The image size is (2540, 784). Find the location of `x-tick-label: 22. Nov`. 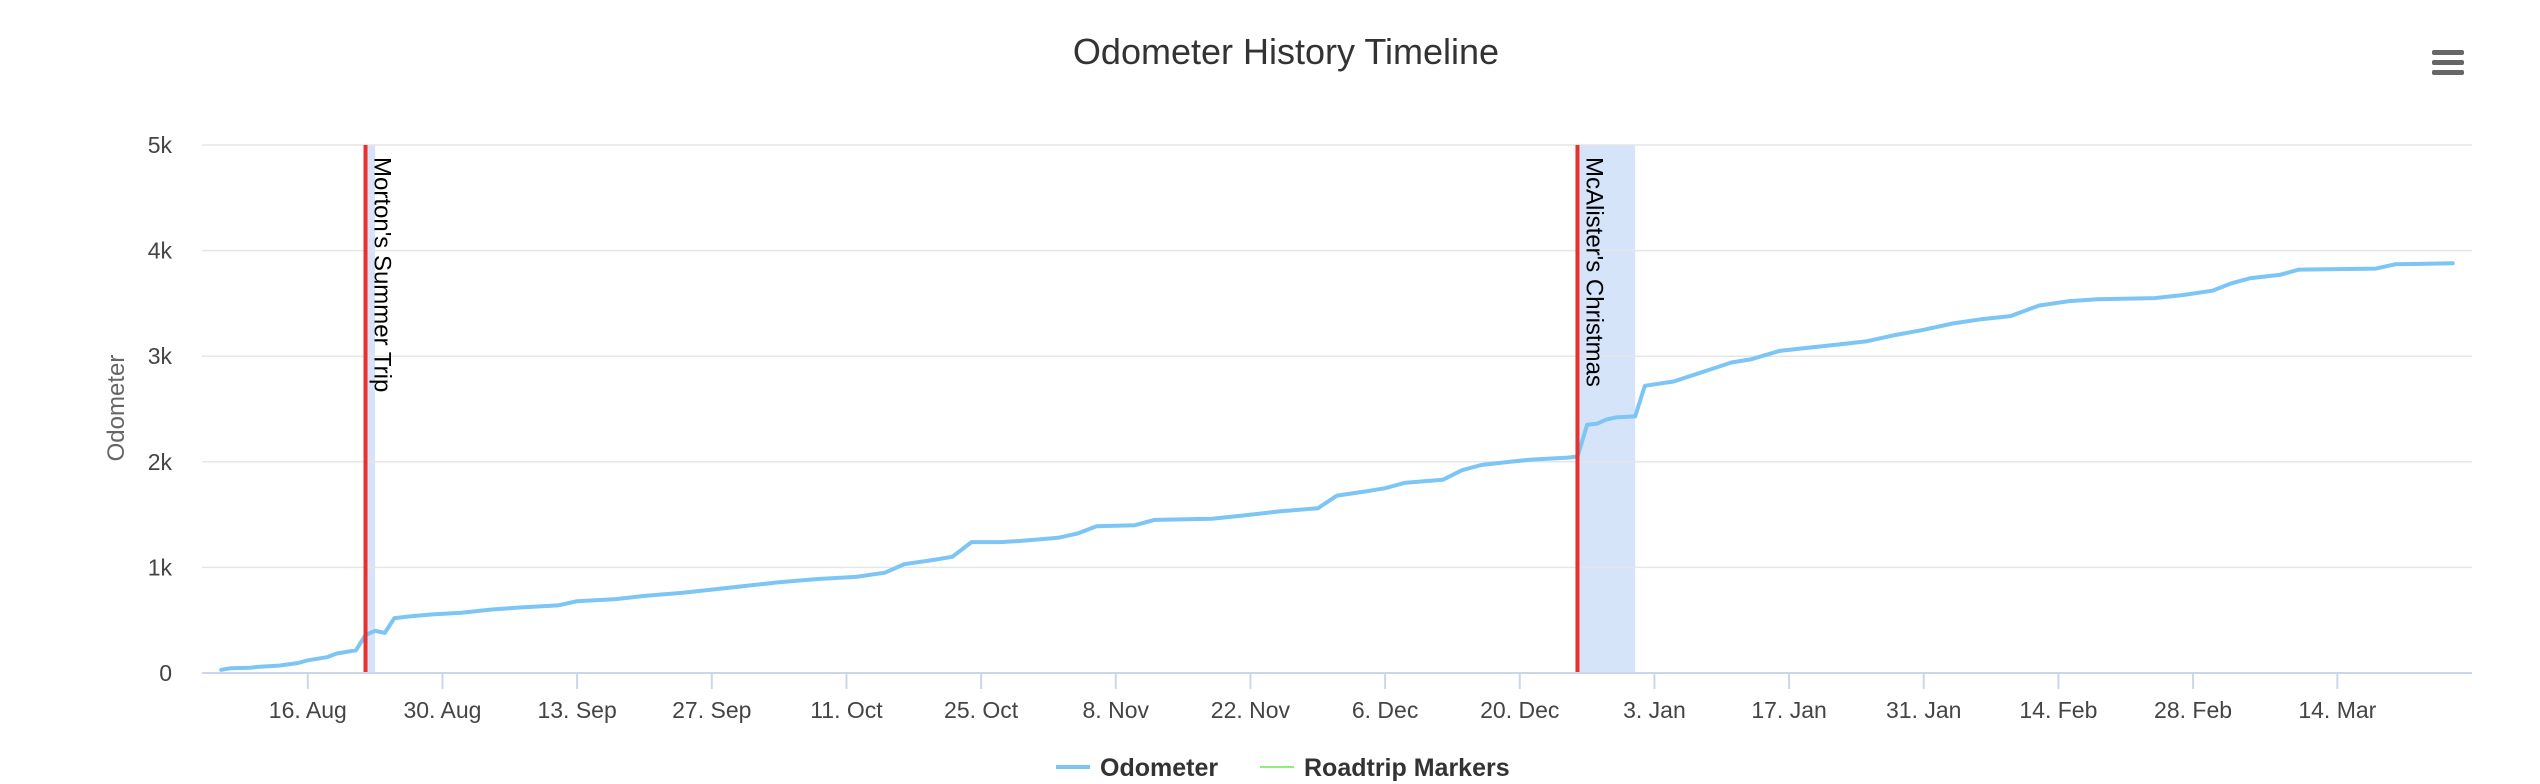

x-tick-label: 22. Nov is located at coordinates (1251, 710).